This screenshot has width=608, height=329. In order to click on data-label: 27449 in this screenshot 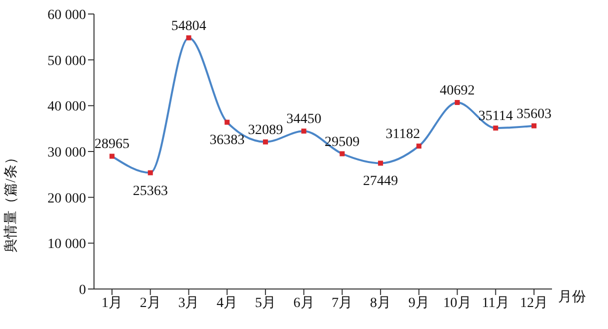, I will do `click(380, 182)`.